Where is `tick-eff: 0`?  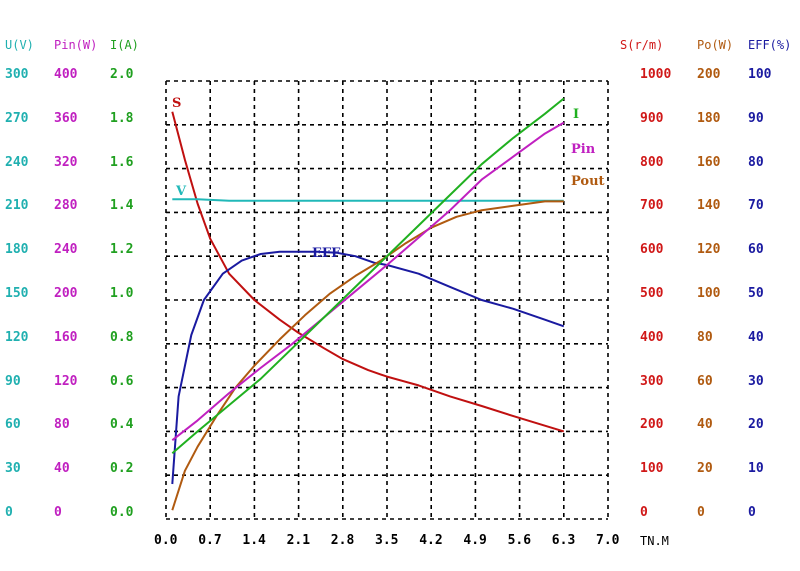
tick-eff: 0 is located at coordinates (752, 512).